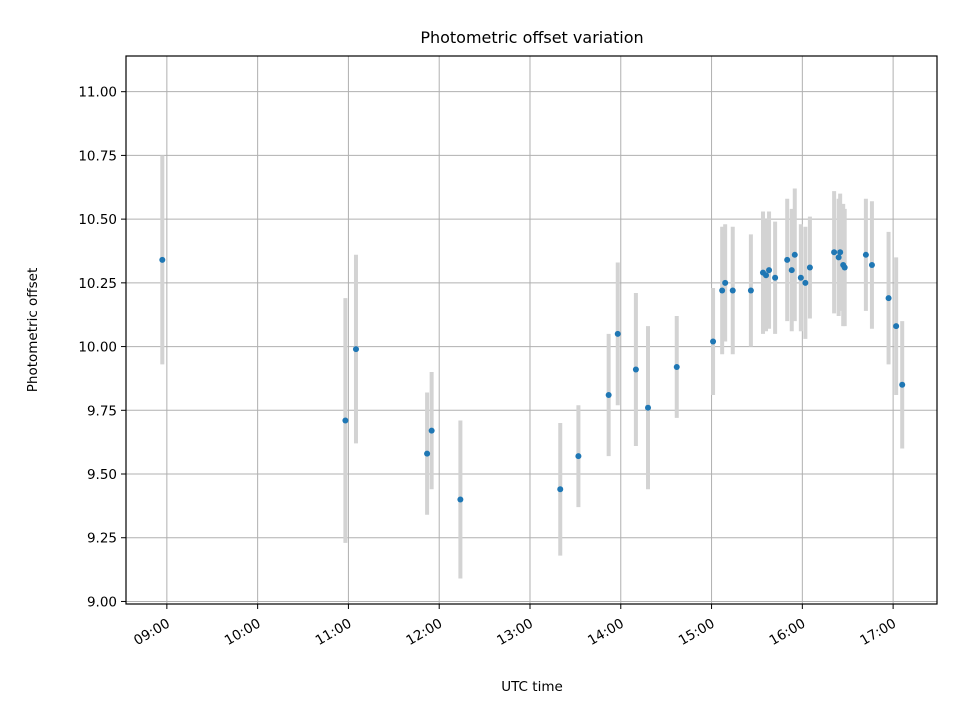 The width and height of the screenshot is (960, 720). What do you see at coordinates (97, 348) in the screenshot?
I see `y-tick-label: 10.00` at bounding box center [97, 348].